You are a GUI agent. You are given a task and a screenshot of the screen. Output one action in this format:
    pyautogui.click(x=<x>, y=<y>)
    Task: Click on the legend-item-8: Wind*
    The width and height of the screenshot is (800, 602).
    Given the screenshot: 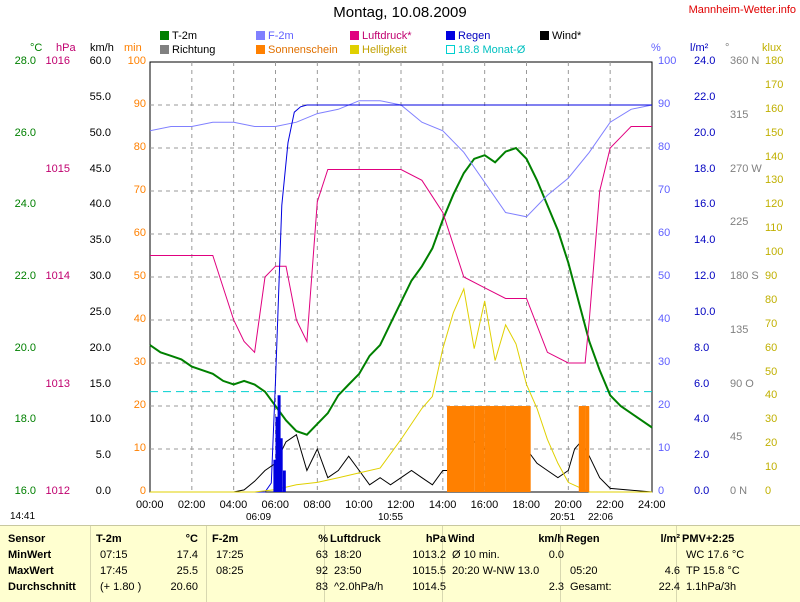 What is the action you would take?
    pyautogui.click(x=560, y=36)
    